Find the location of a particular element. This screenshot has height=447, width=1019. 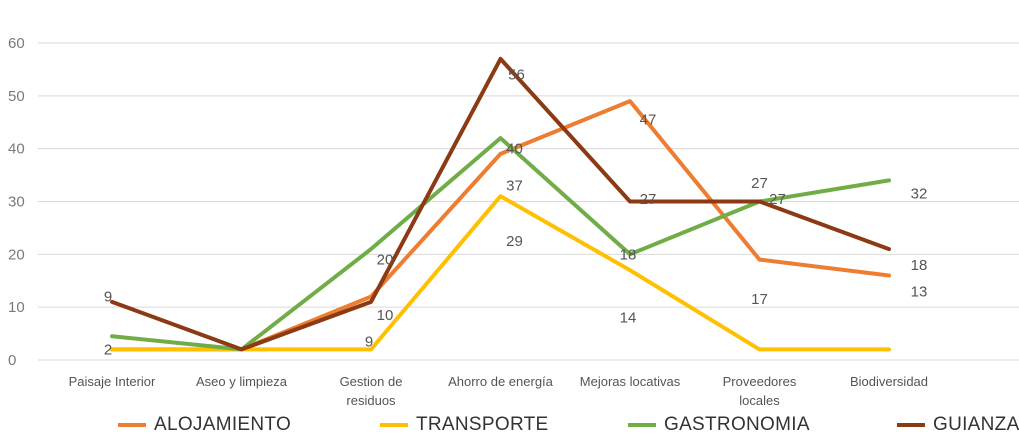

x-category-label: Paisaje Interior is located at coordinates (112, 381).